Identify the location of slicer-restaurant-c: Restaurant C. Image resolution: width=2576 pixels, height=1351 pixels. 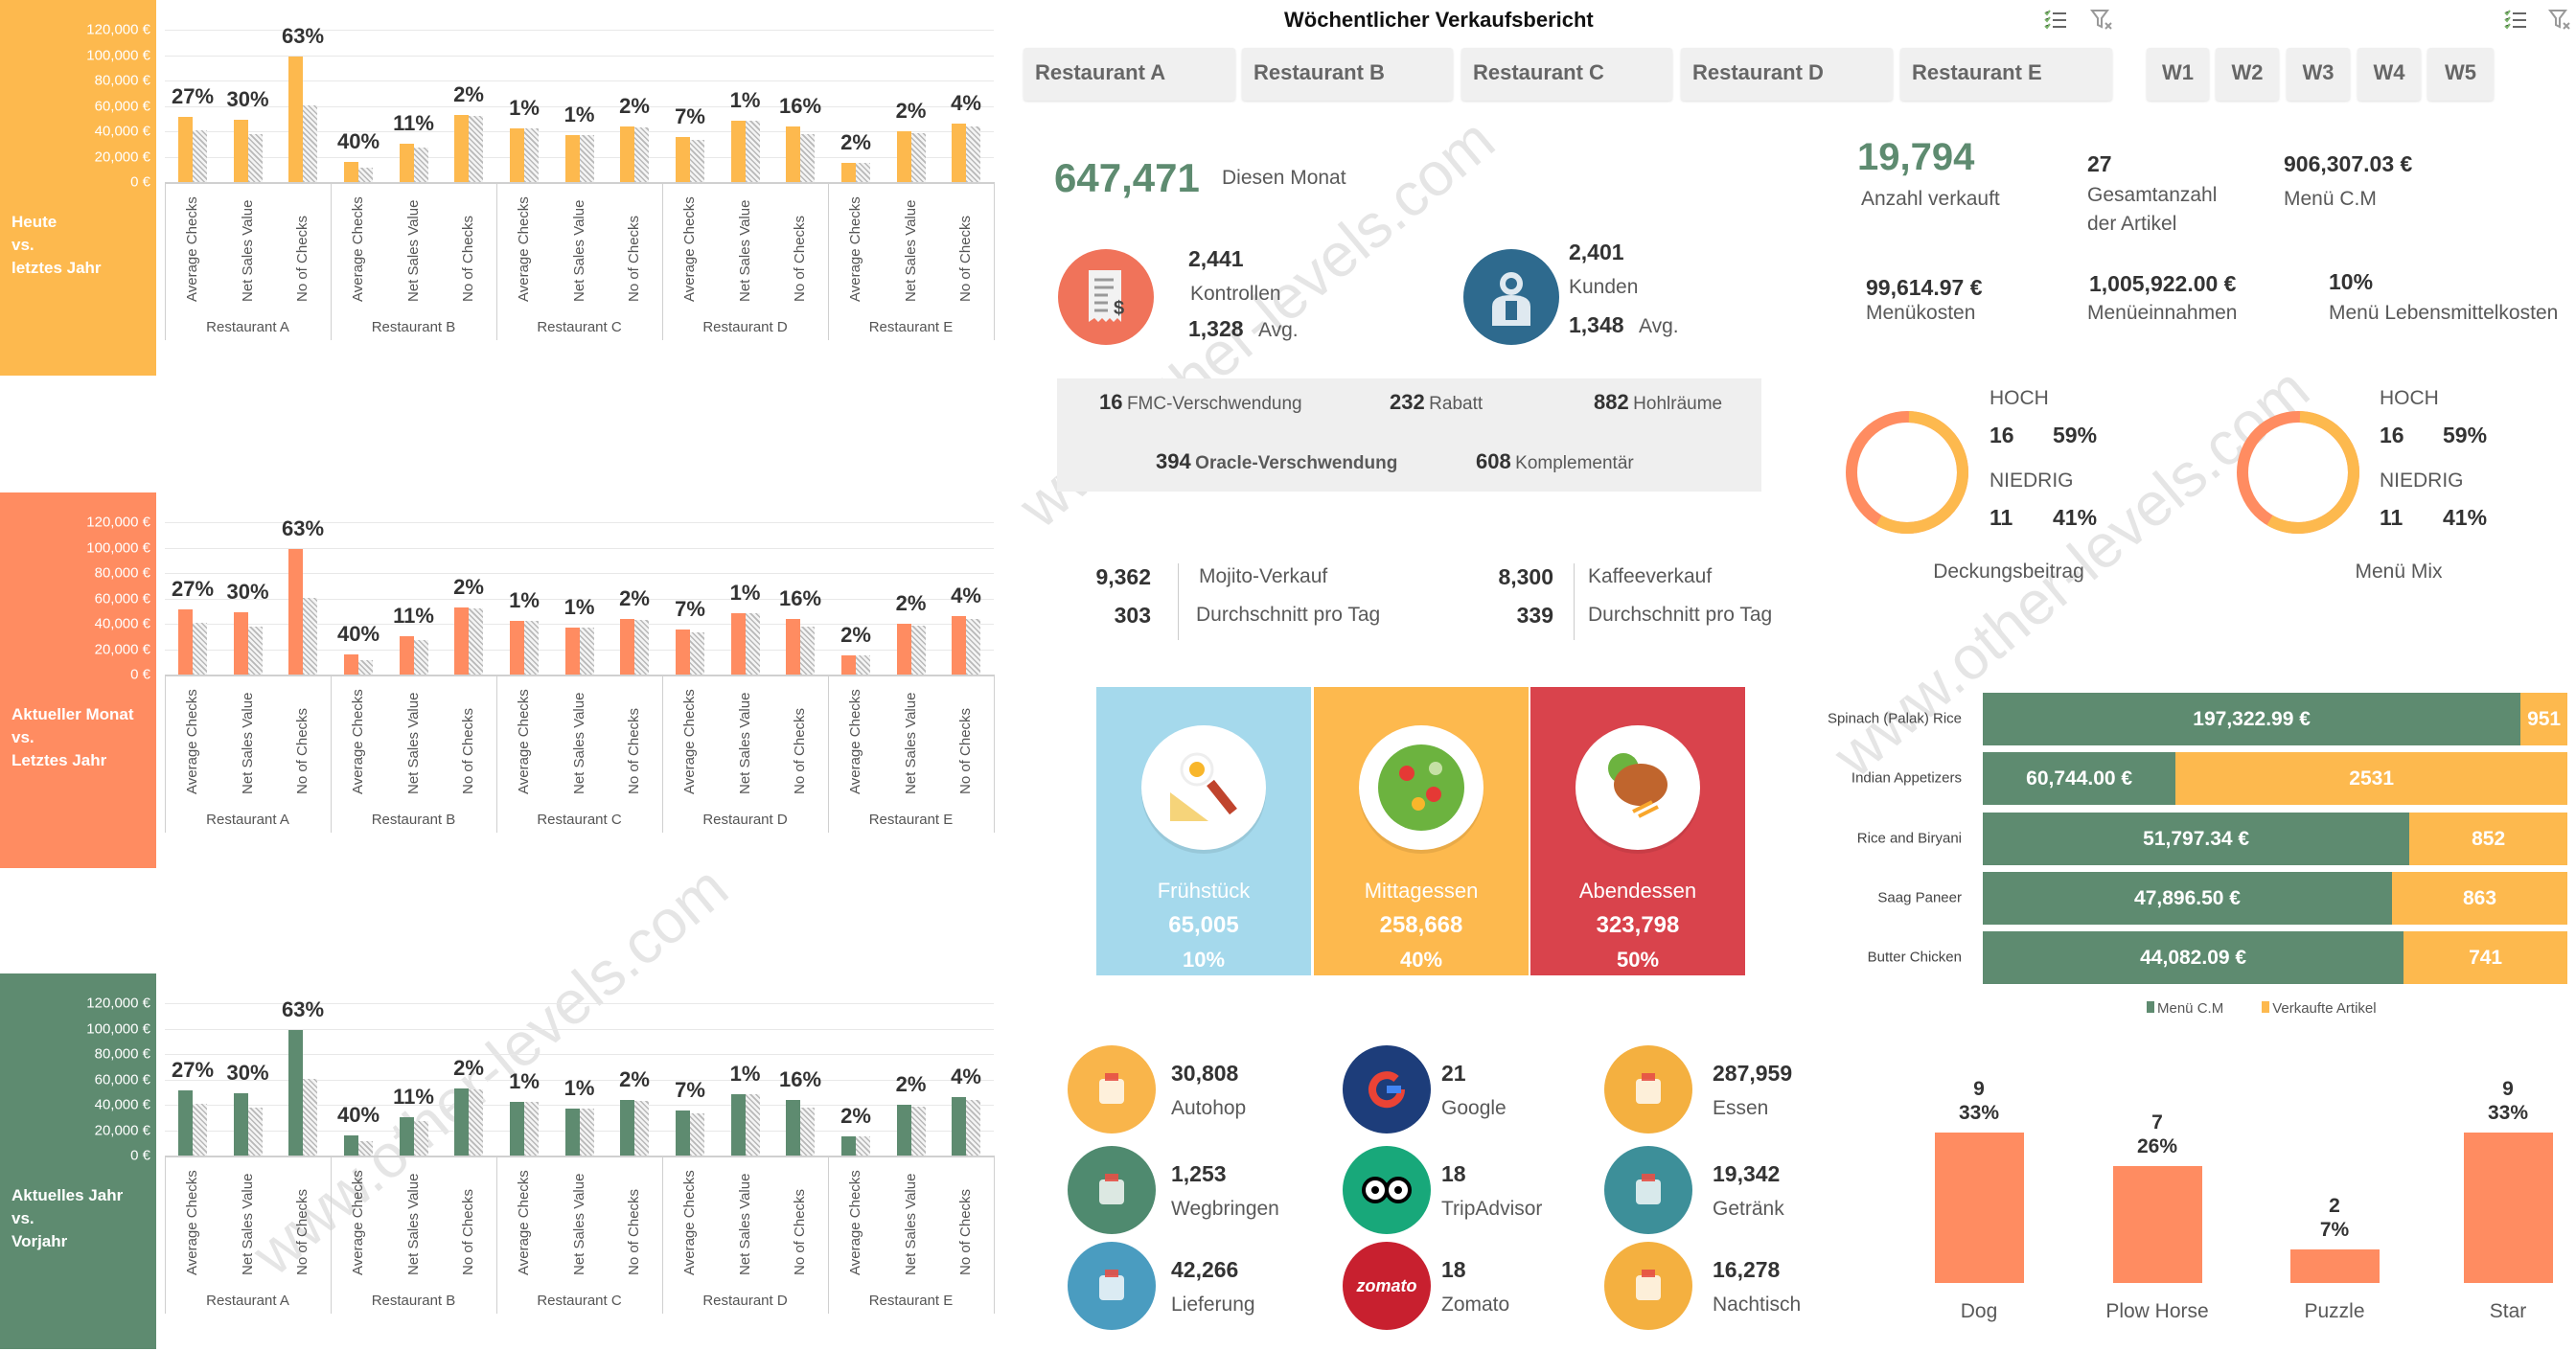
(1566, 74).